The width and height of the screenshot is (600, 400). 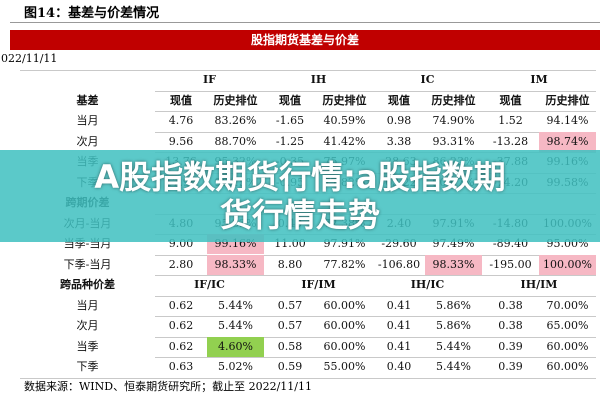 What do you see at coordinates (29, 58) in the screenshot?
I see `date: 2022/11/11` at bounding box center [29, 58].